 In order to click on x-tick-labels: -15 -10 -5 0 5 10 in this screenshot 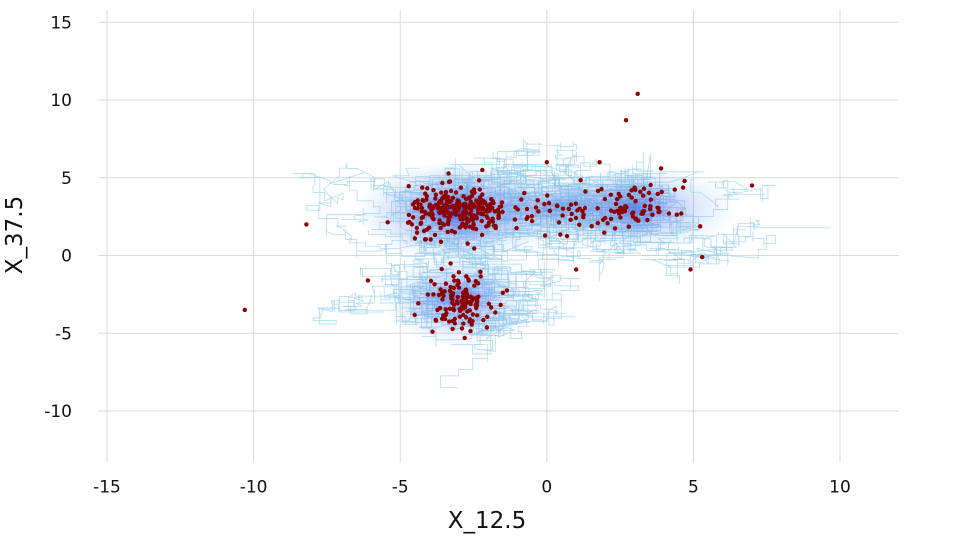, I will do `click(472, 487)`.